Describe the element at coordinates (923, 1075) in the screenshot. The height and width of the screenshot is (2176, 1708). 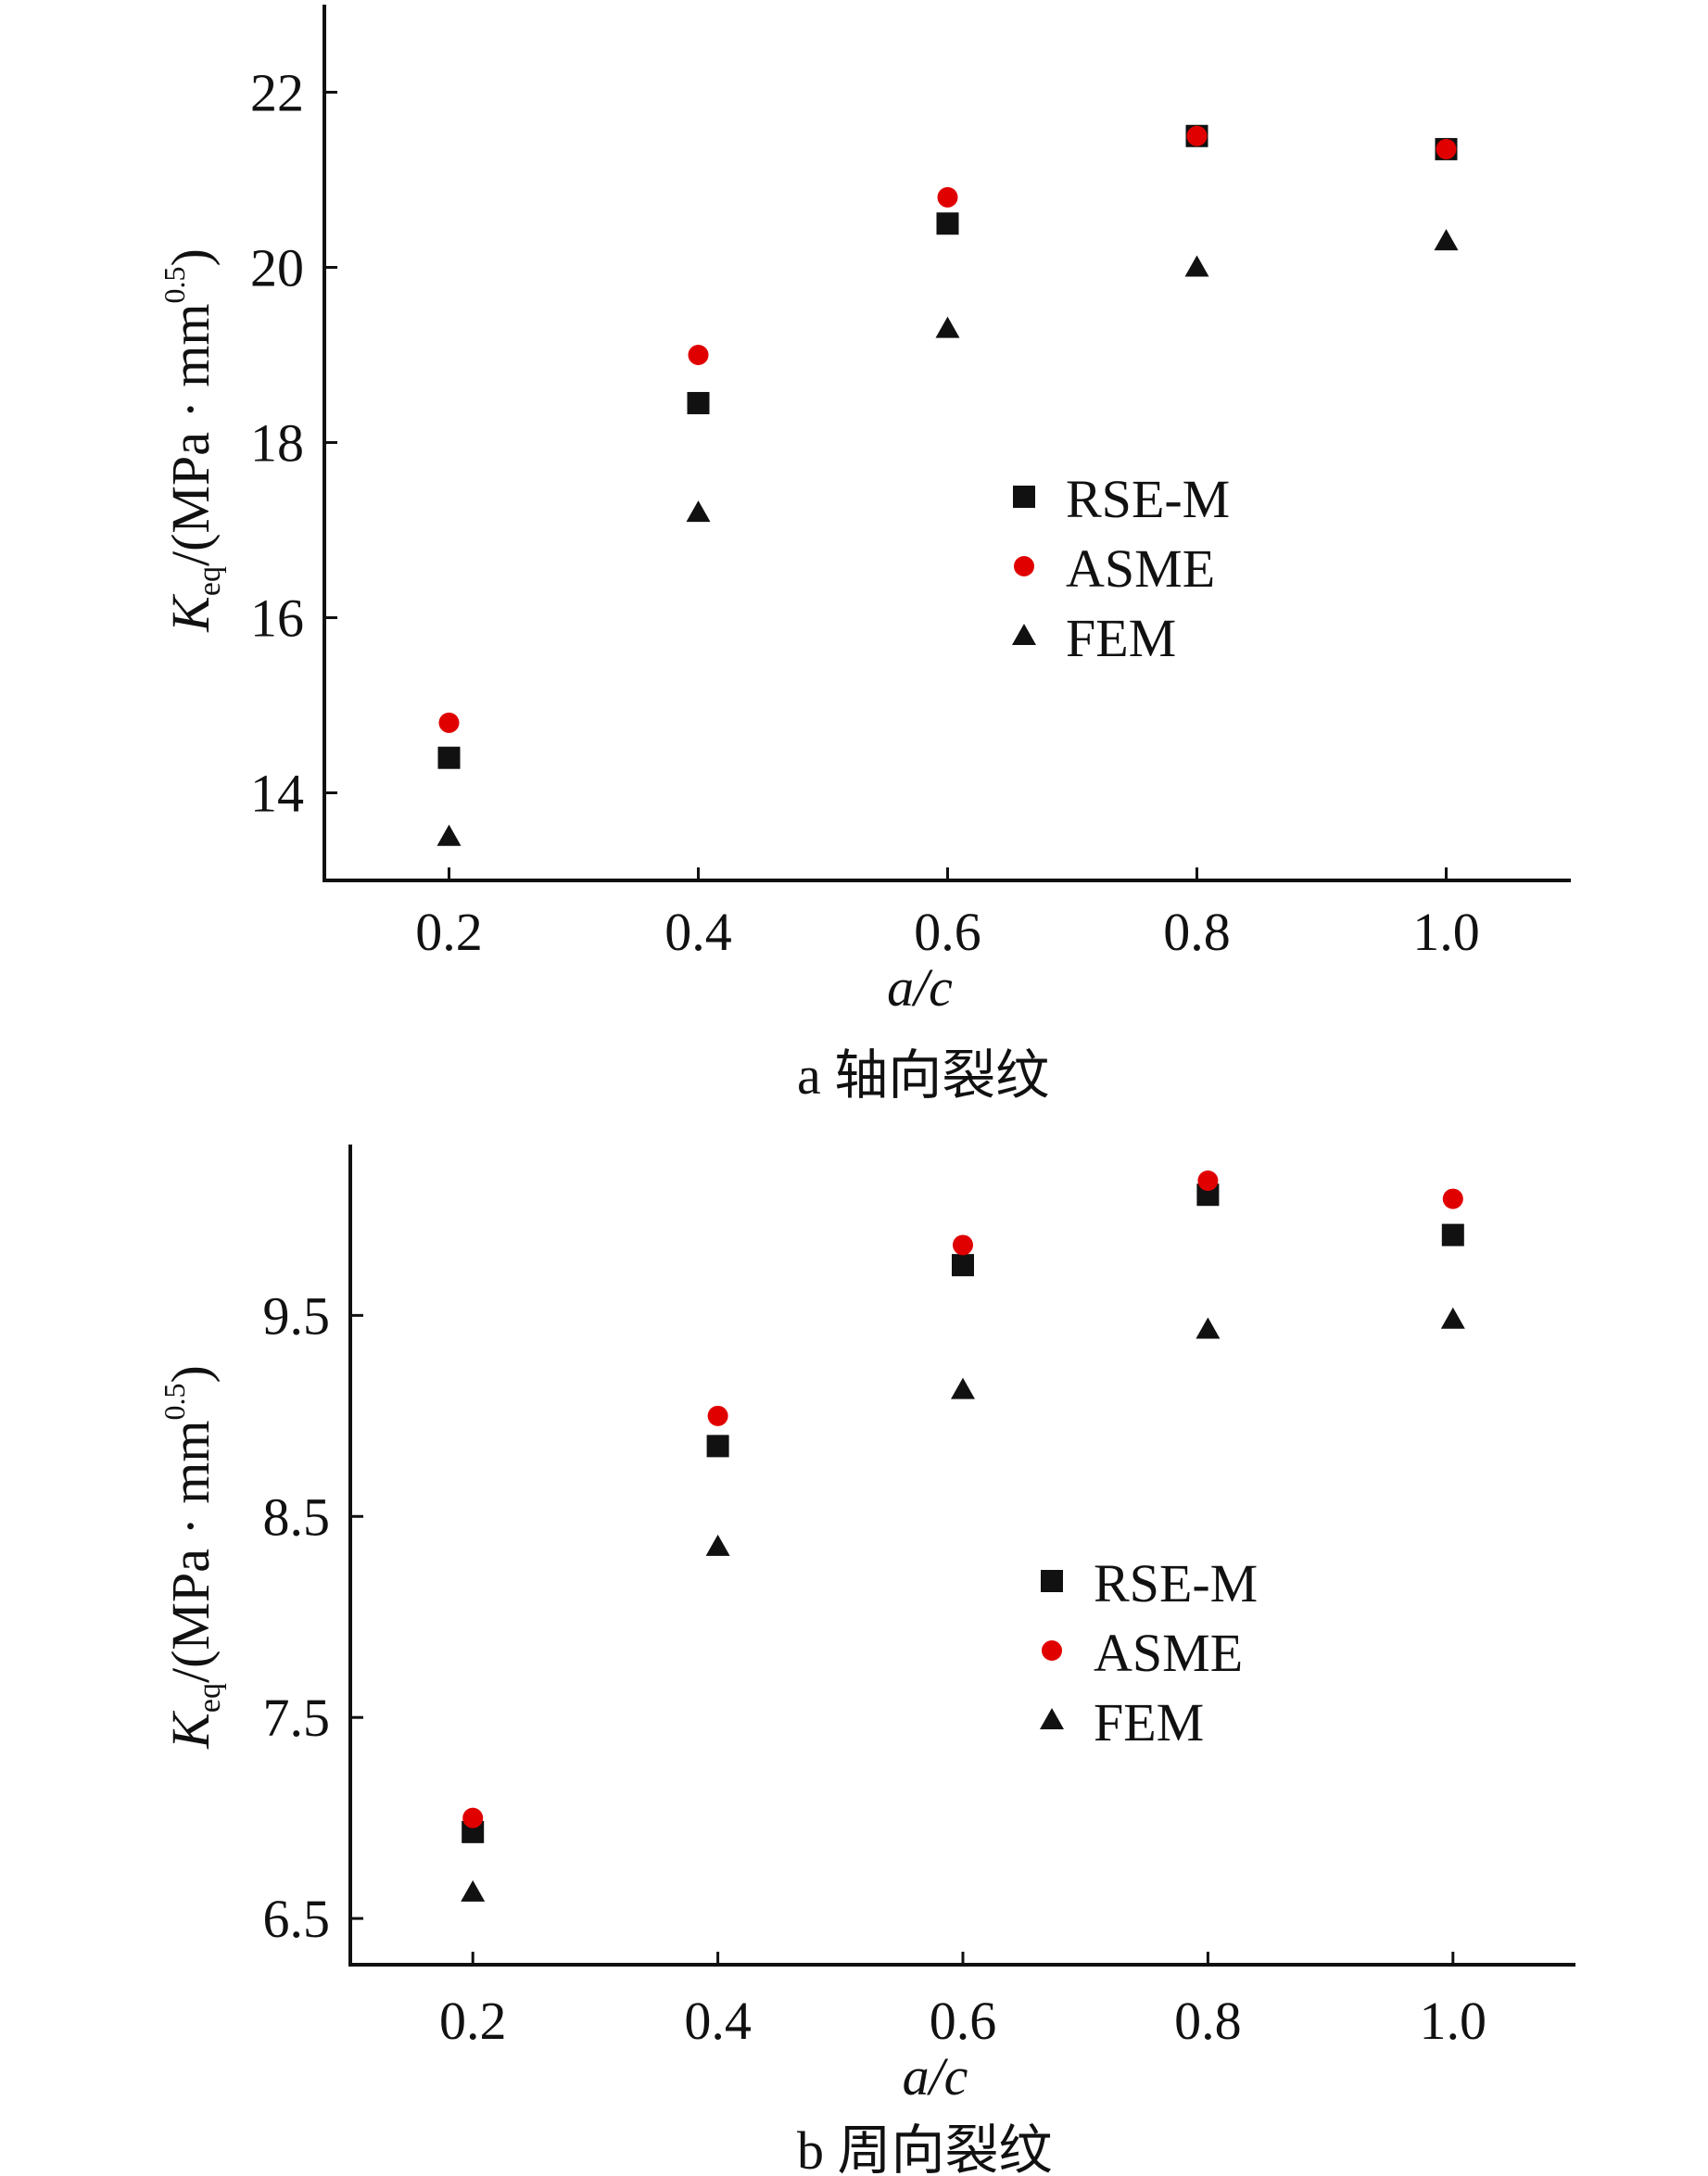
I see `figure-caption: a 轴向裂纹` at that location.